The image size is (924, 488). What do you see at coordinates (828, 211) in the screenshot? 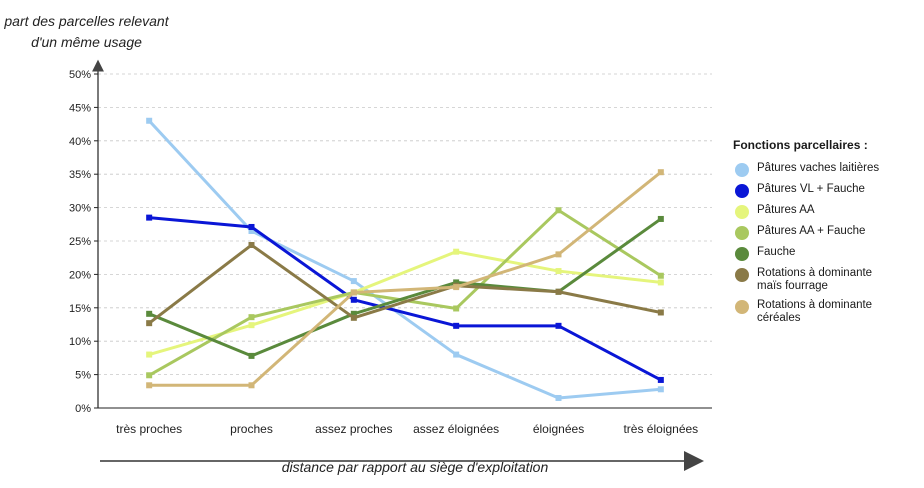
I see `legend-item: Pâtures AA` at bounding box center [828, 211].